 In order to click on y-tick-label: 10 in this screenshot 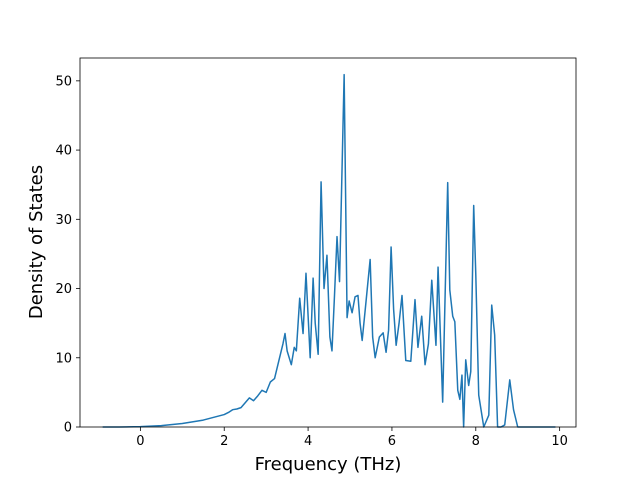, I will do `click(63, 358)`.